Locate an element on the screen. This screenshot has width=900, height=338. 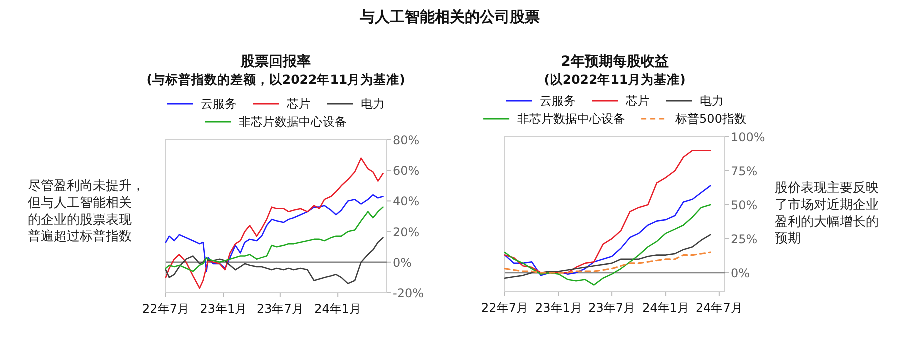
chart-title: 2年预期每股收益 is located at coordinates (615, 62).